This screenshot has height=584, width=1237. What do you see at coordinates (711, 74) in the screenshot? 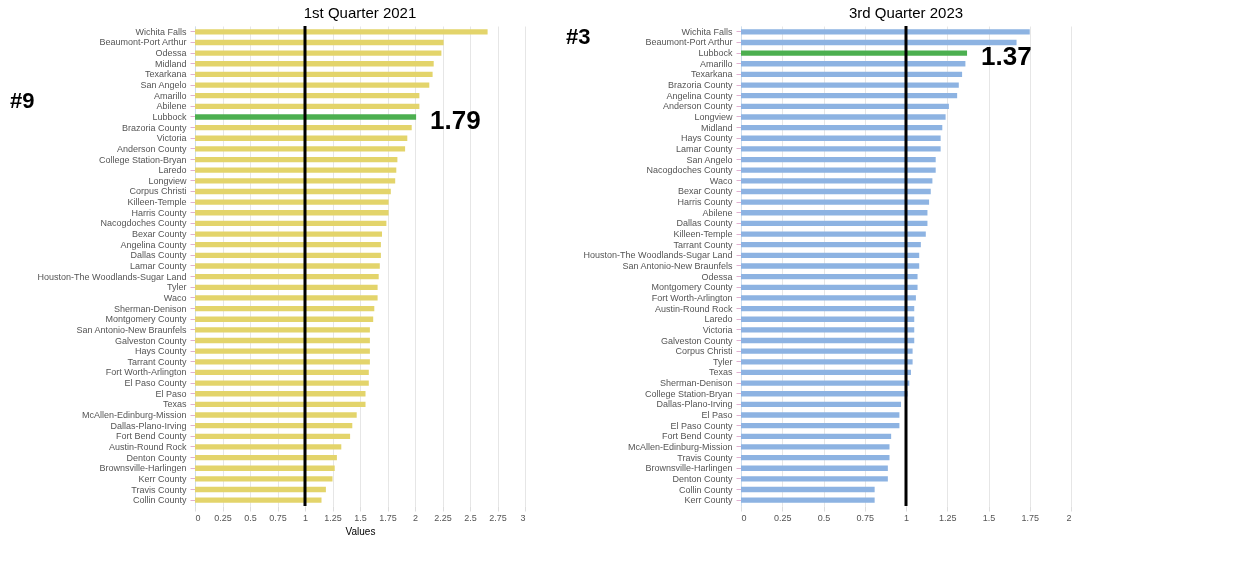
I see `y-tick-label: Texarkana` at bounding box center [711, 74].